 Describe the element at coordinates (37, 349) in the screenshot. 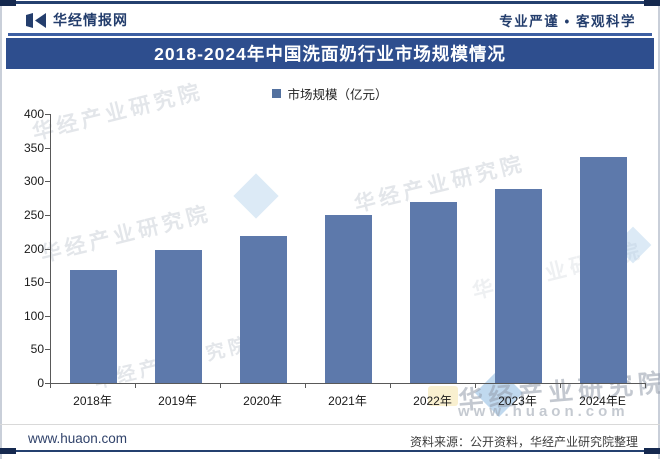

I see `y-axis-tick-label: 50` at that location.